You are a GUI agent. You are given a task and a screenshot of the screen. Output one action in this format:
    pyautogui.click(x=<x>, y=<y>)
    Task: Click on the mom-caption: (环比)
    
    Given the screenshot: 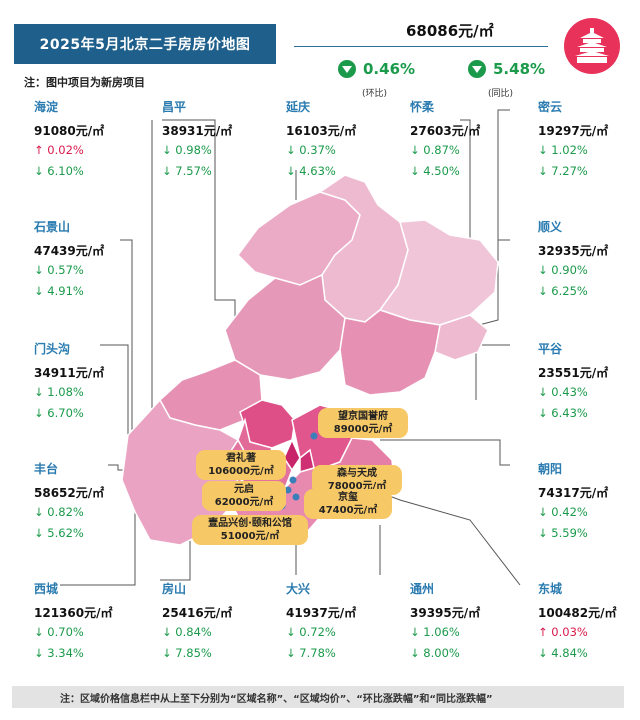 What is the action you would take?
    pyautogui.click(x=375, y=94)
    